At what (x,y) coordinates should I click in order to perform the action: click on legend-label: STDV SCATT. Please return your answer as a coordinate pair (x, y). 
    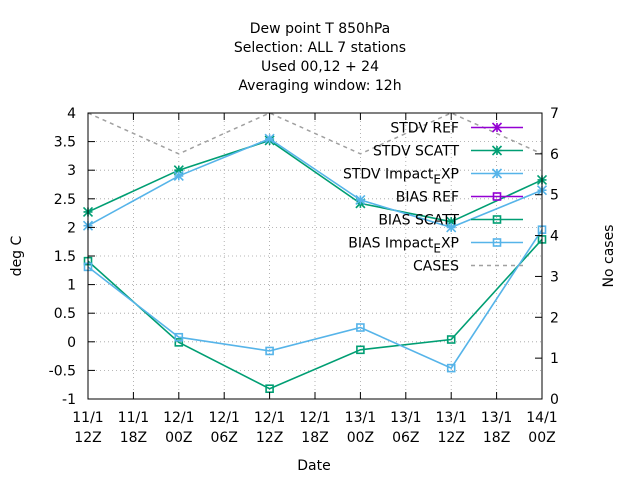
    Looking at the image, I should click on (416, 152).